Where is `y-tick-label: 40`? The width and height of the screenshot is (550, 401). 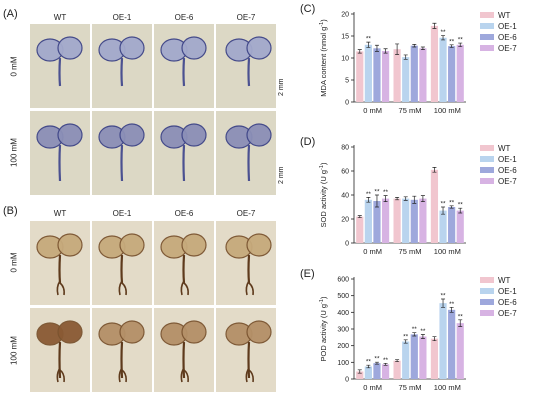 y-tick-label: 40 is located at coordinates (345, 196).